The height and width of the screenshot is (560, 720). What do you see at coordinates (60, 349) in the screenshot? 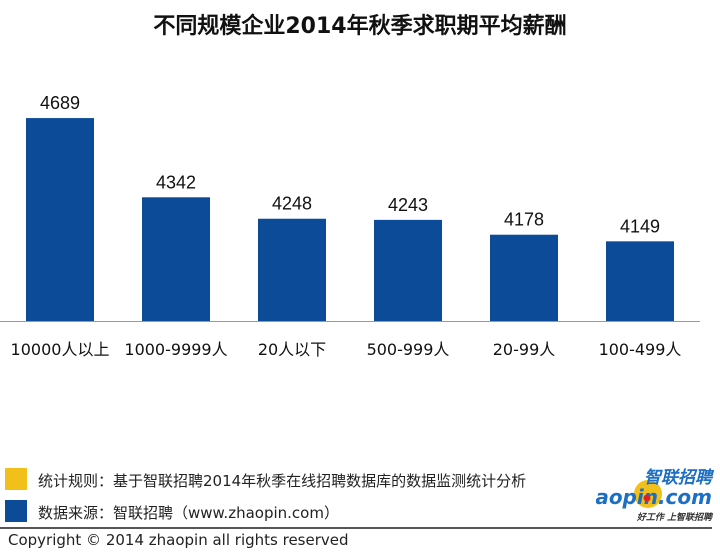
I see `x-tick-label: 10000人以上` at bounding box center [60, 349].